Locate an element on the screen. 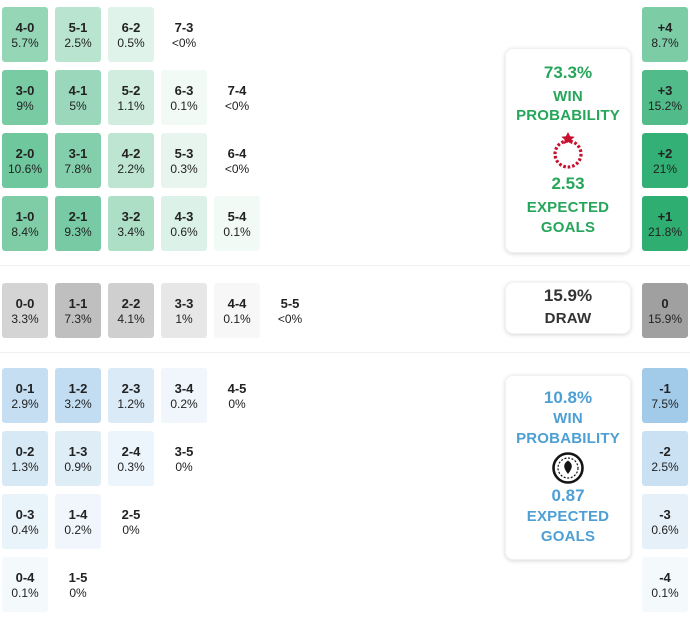 Image resolution: width=690 pixels, height=620 pixels. score-label: 4-4 is located at coordinates (237, 303).